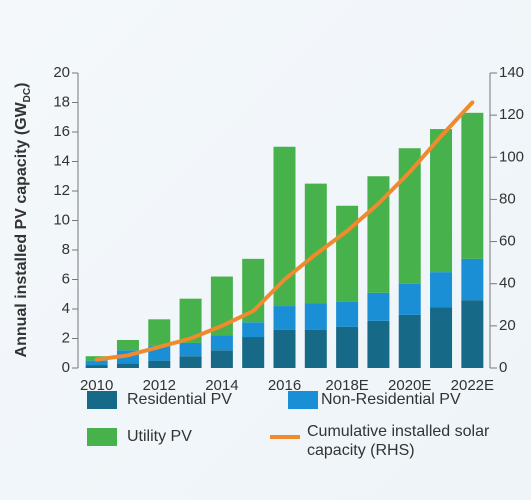 The height and width of the screenshot is (500, 531). I want to click on y-tick-label: 2, so click(66, 337).